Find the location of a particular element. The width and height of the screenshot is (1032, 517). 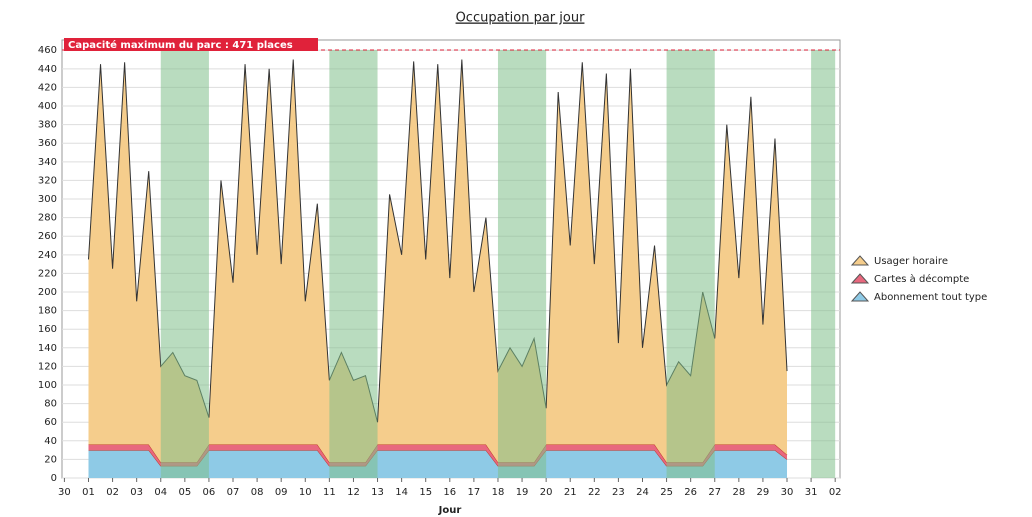

x-tick-label: 18 is located at coordinates (498, 492).